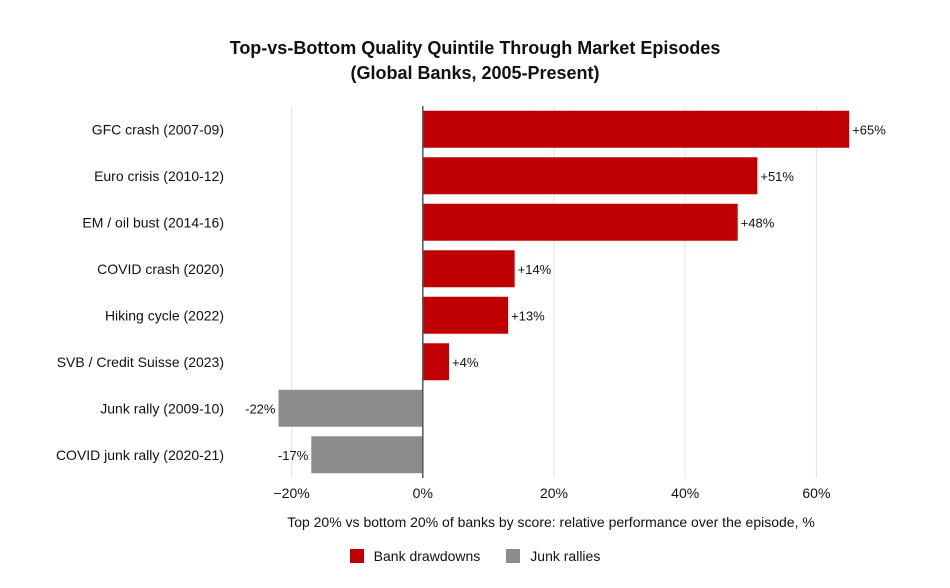 The height and width of the screenshot is (588, 950). What do you see at coordinates (535, 269) in the screenshot?
I see `data-label: +14%` at bounding box center [535, 269].